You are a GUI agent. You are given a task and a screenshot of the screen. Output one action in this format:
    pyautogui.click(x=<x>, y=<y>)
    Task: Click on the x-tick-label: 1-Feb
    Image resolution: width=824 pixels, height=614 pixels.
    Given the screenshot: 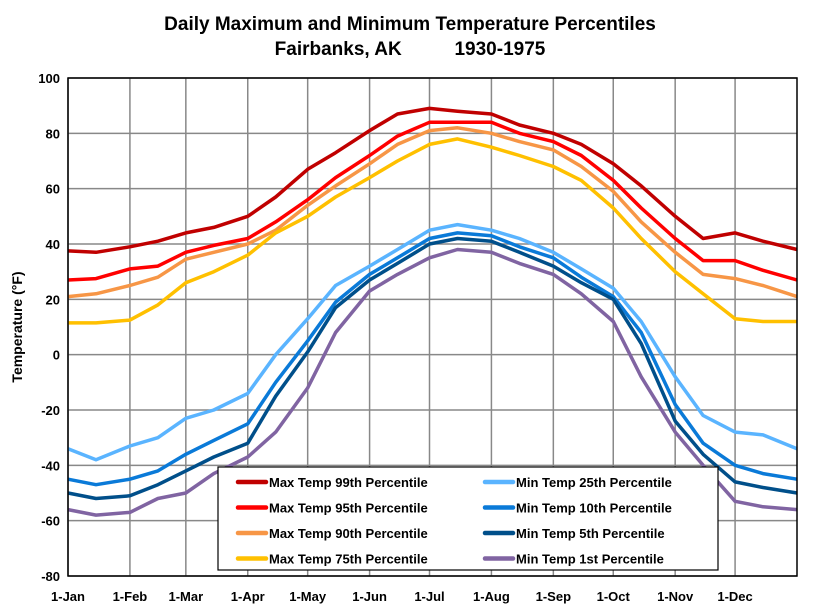 What is the action you would take?
    pyautogui.click(x=130, y=596)
    